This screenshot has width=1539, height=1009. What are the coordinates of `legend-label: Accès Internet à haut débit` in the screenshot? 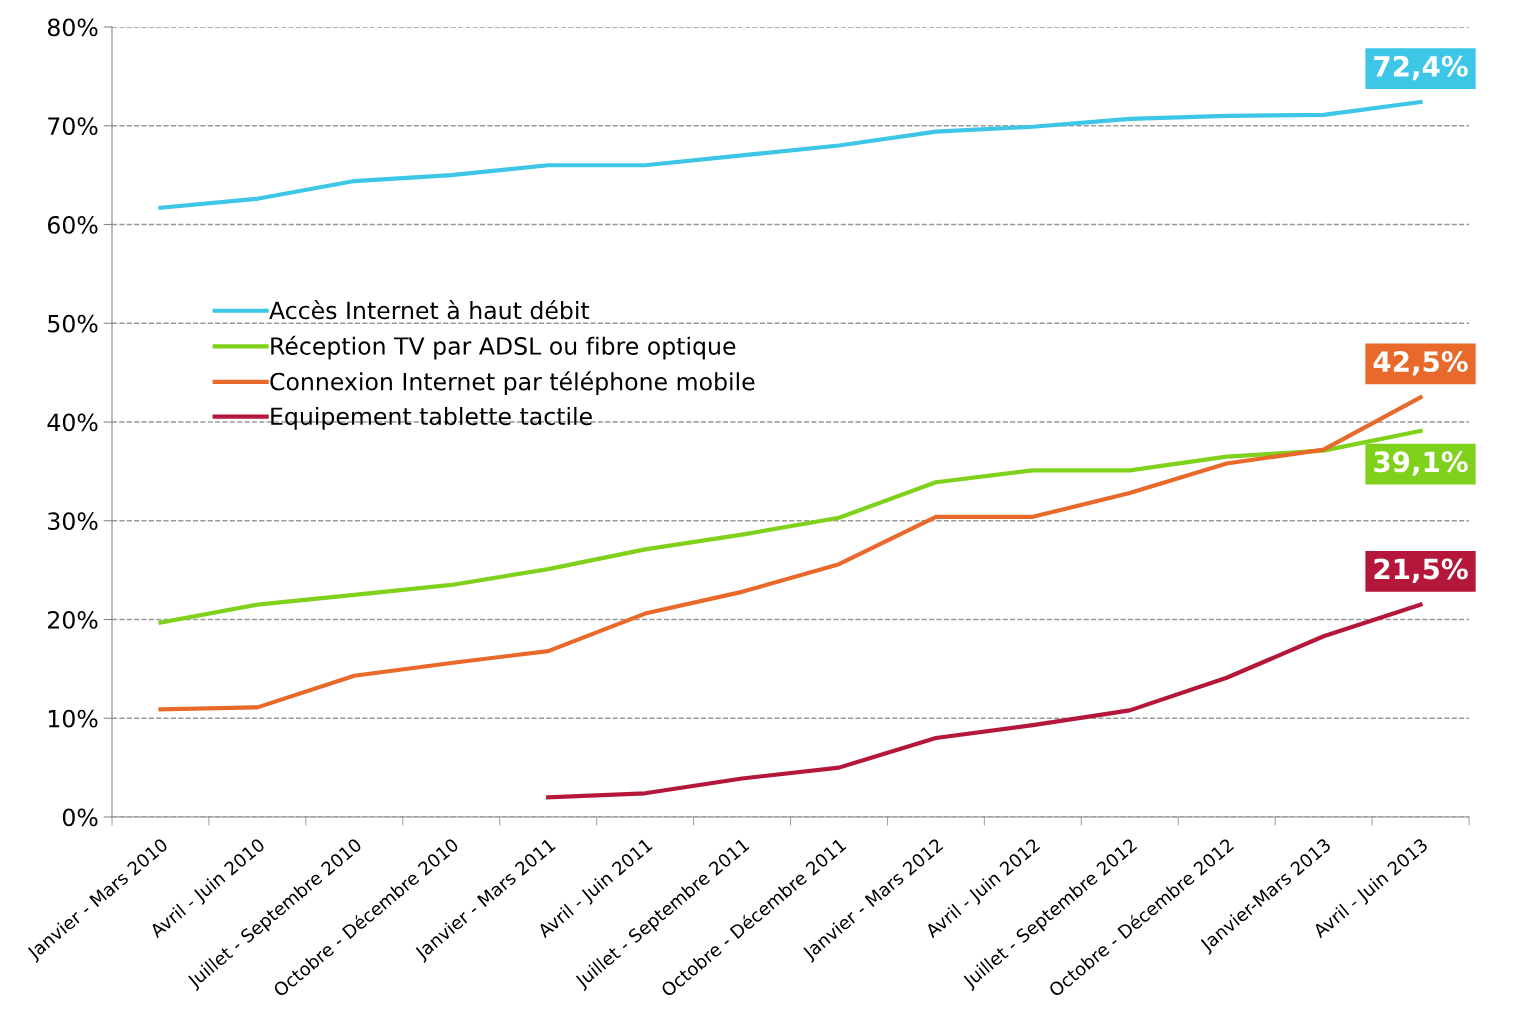 It's located at (429, 310).